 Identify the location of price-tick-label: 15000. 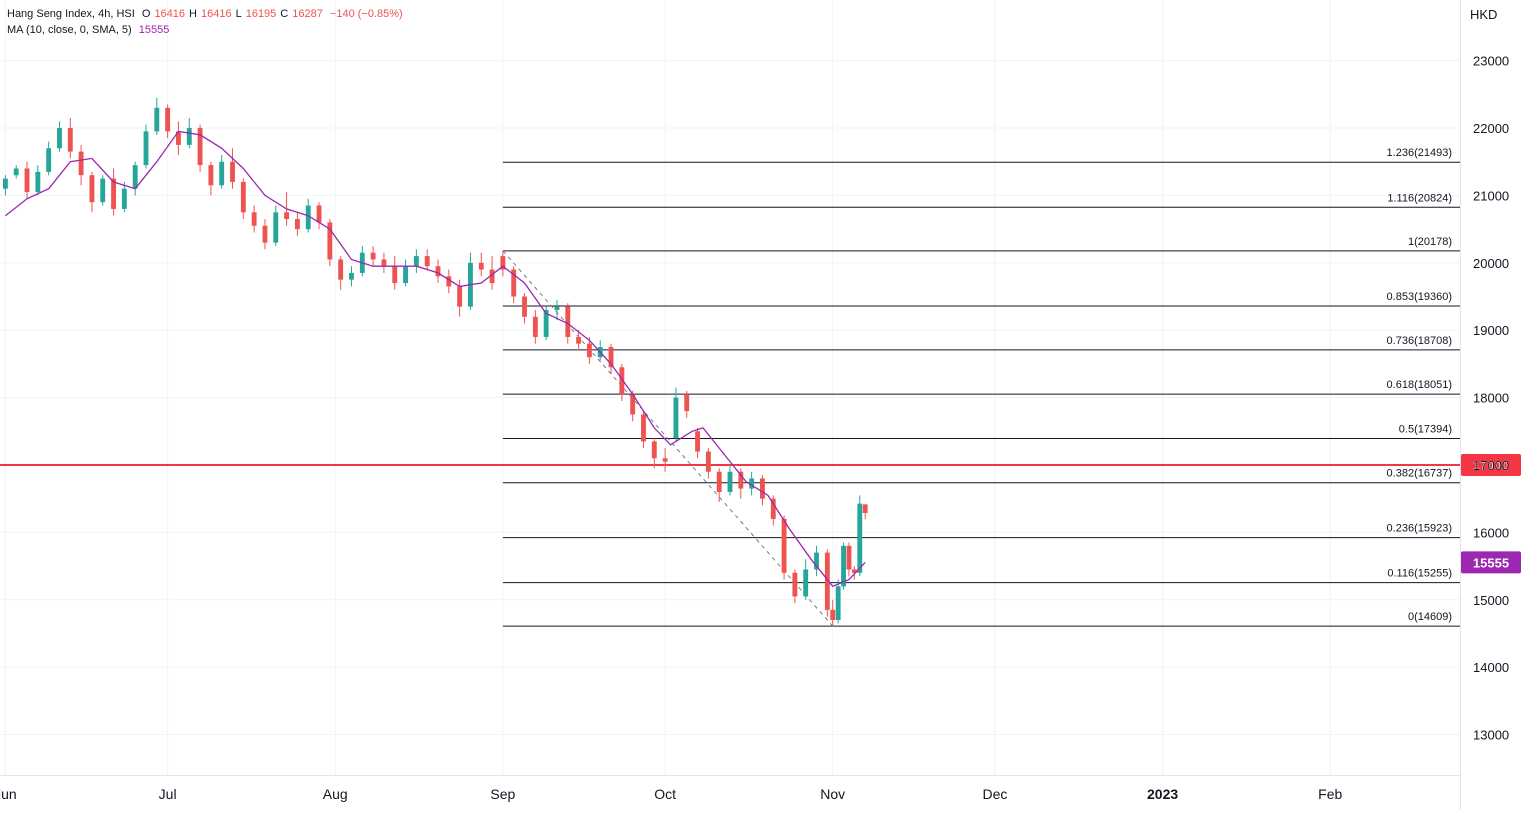
(1491, 600).